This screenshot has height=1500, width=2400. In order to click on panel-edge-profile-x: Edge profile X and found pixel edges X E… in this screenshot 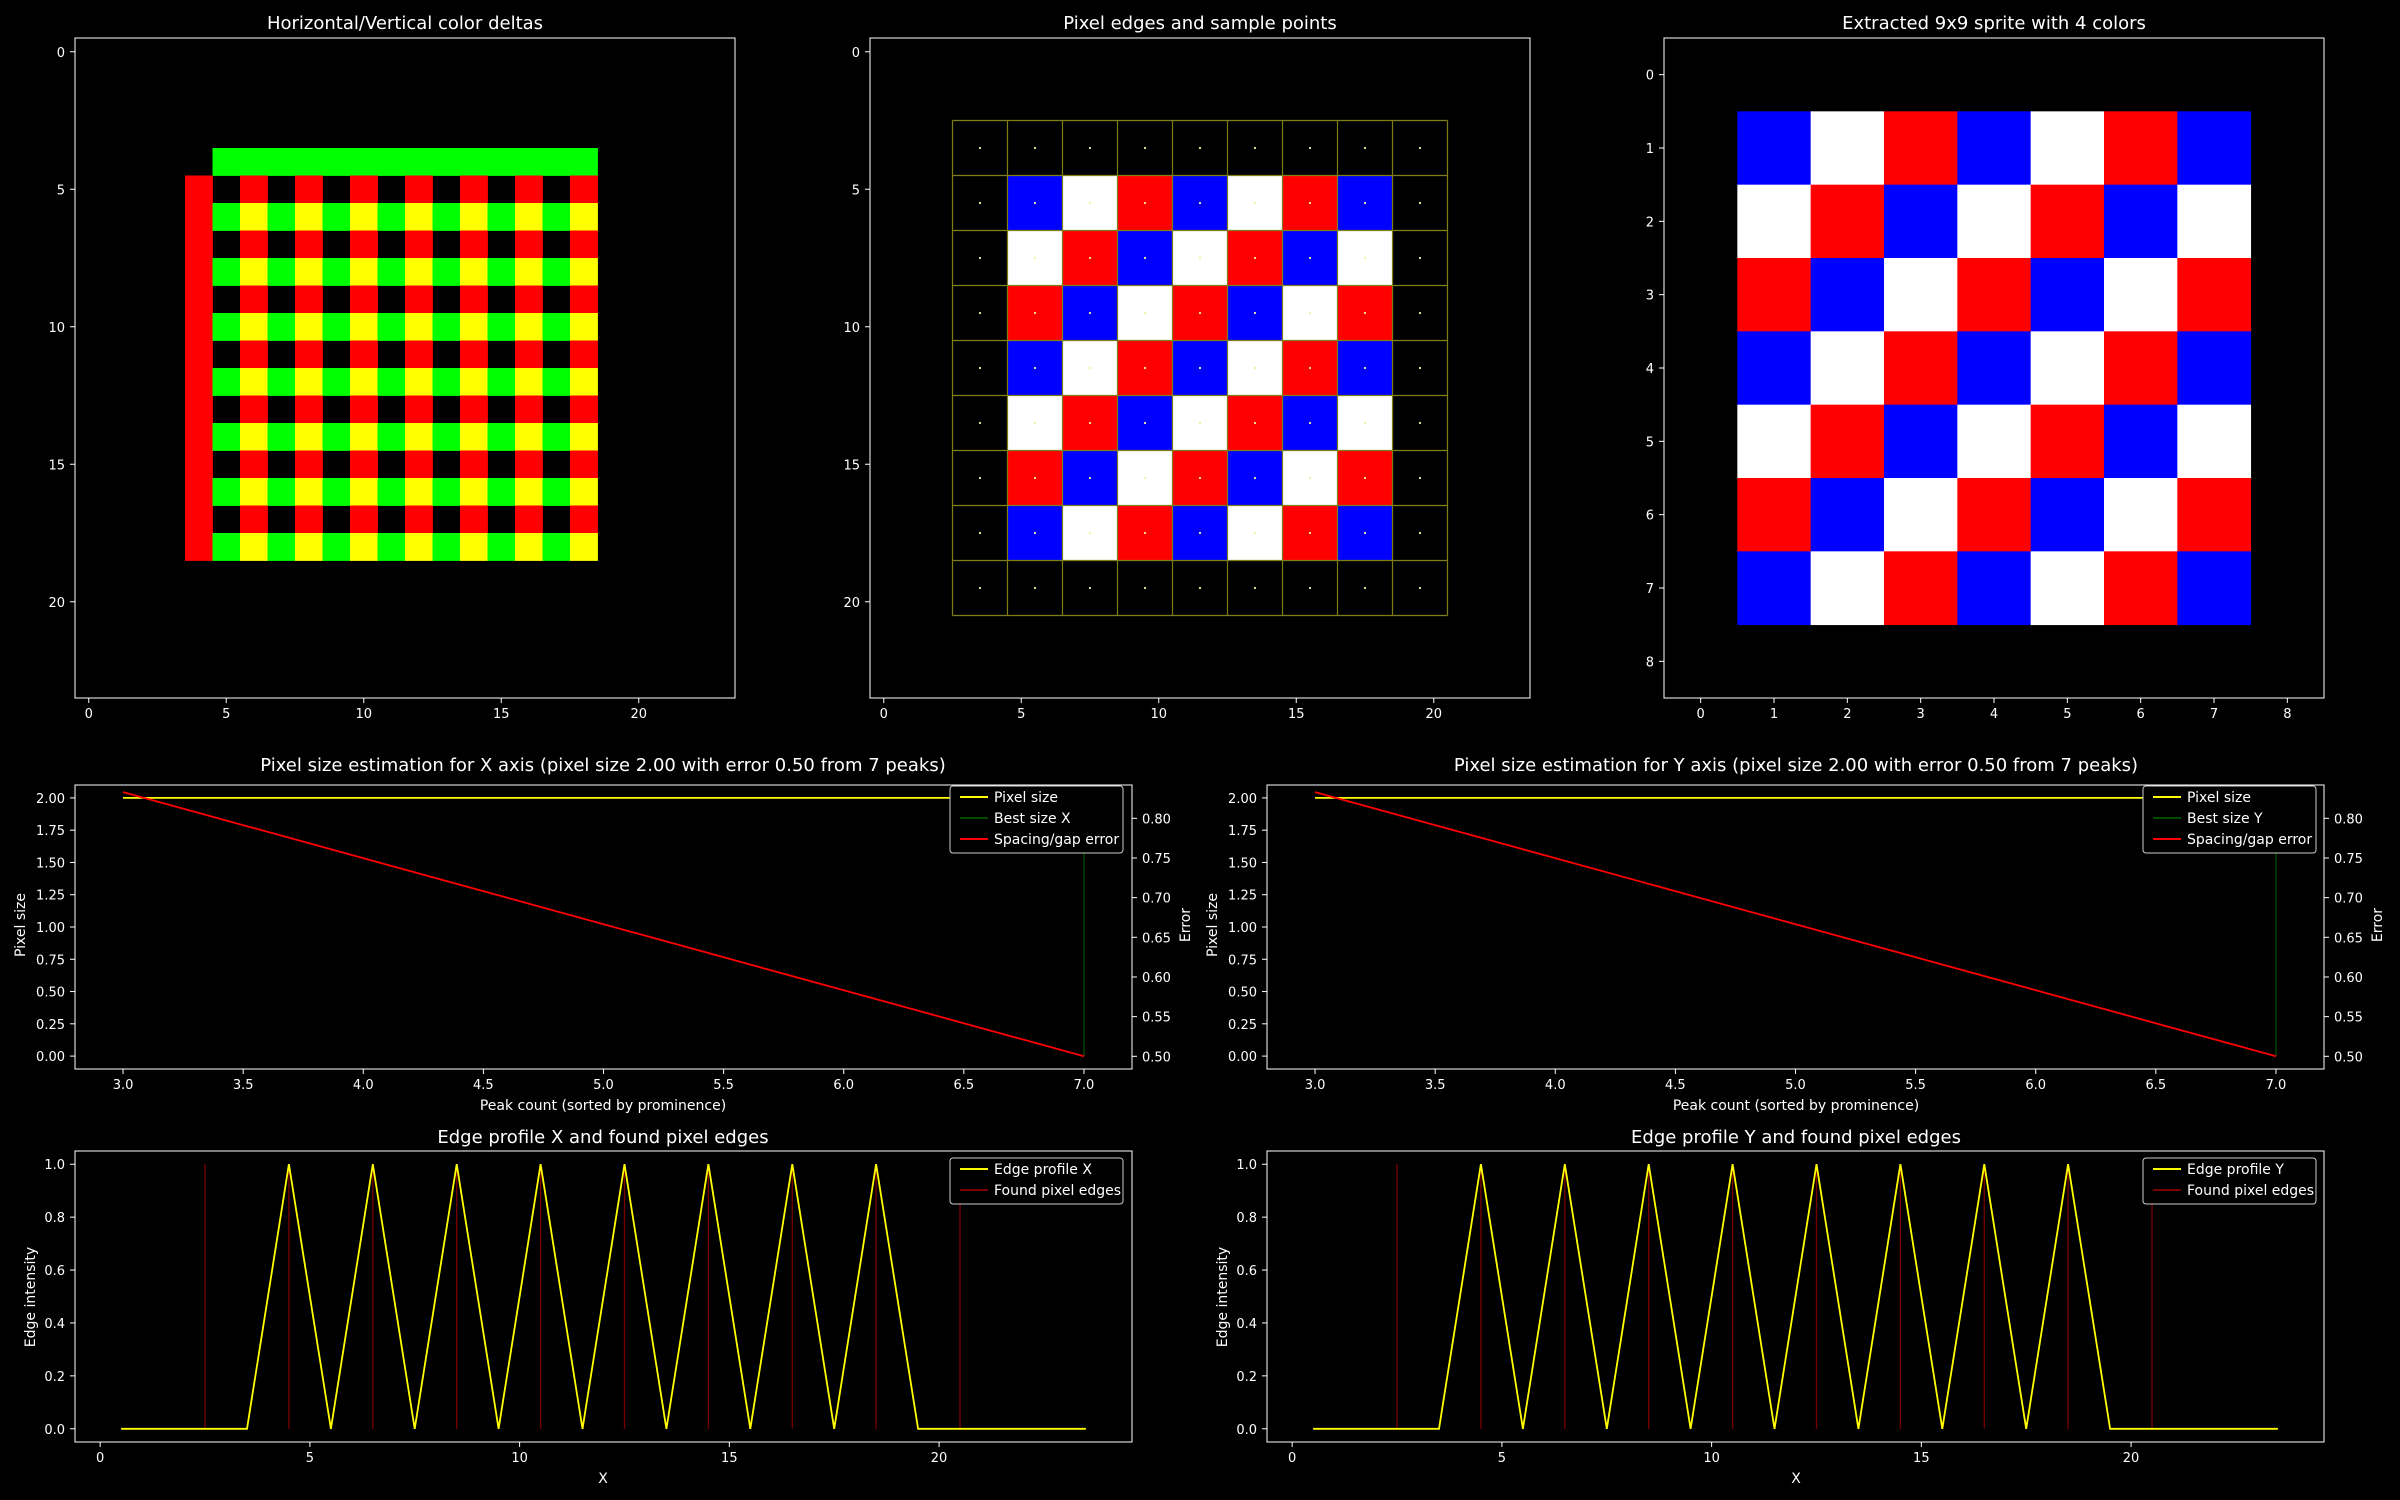, I will do `click(578, 1307)`.